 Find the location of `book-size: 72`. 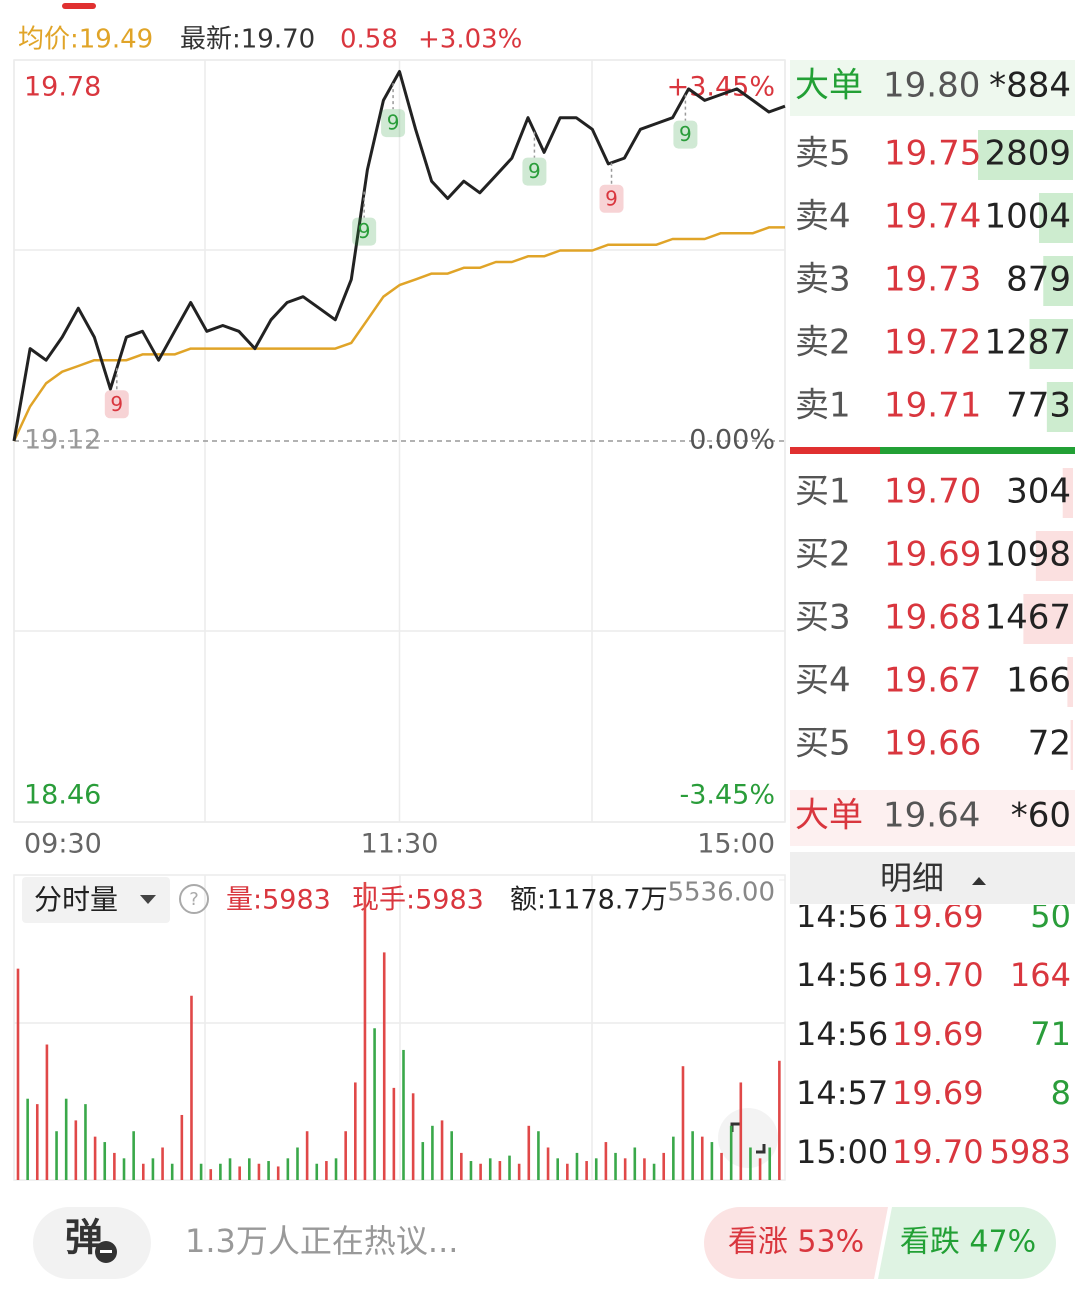

book-size: 72 is located at coordinates (1049, 744).